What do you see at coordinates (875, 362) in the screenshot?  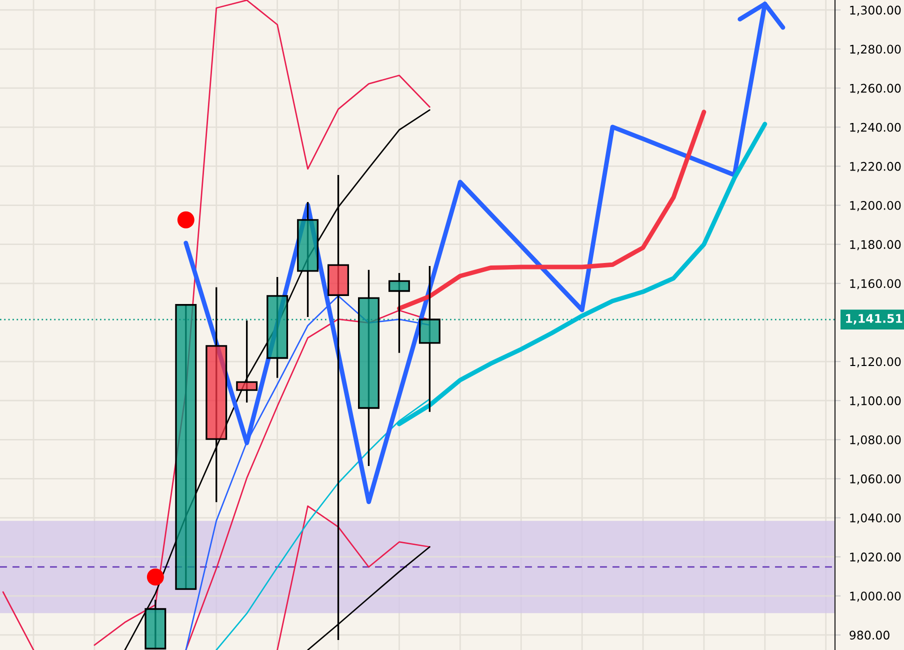 I see `y-tick-label: 1,120.00` at bounding box center [875, 362].